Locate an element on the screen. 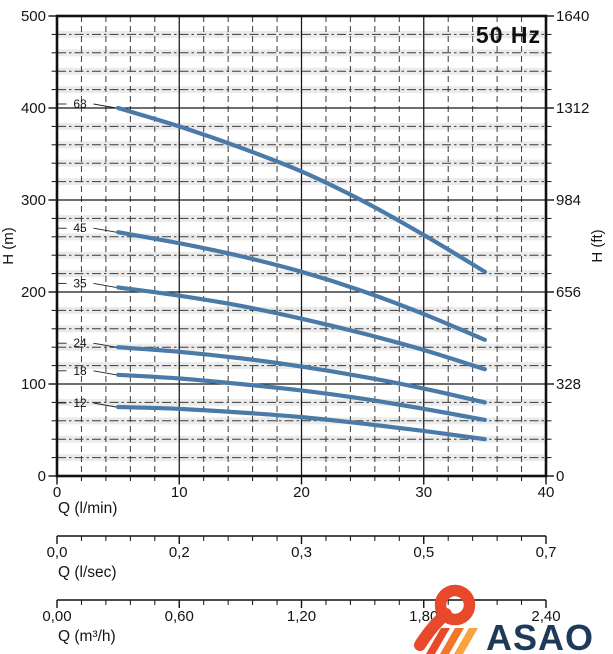 The width and height of the screenshot is (613, 654). svg-text: 0,00 is located at coordinates (56, 616).